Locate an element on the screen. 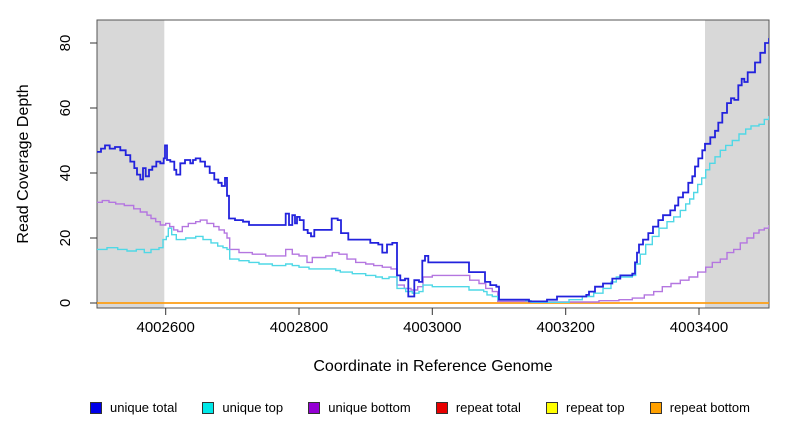 The width and height of the screenshot is (792, 432). legend-label: repeat top is located at coordinates (595, 407).